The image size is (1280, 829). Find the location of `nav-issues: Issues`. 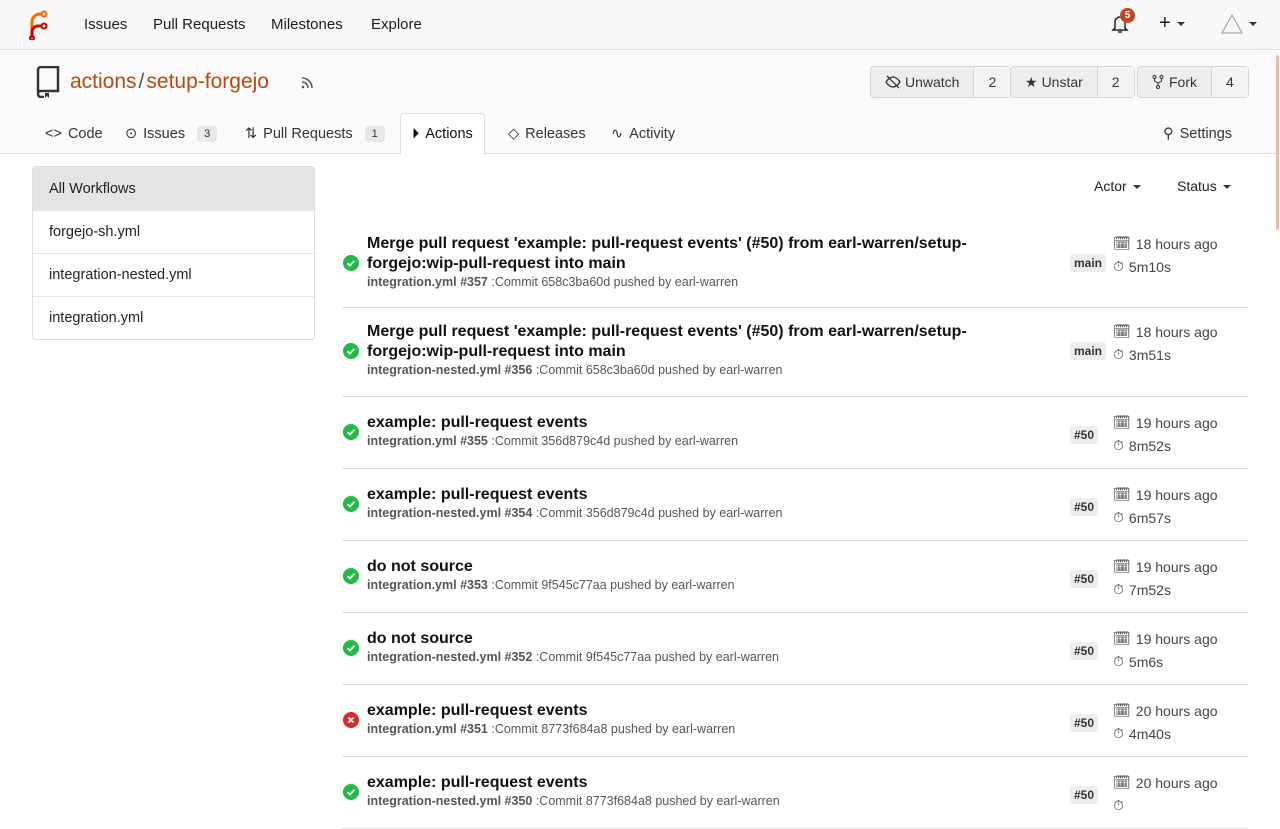

nav-issues: Issues is located at coordinates (106, 24).